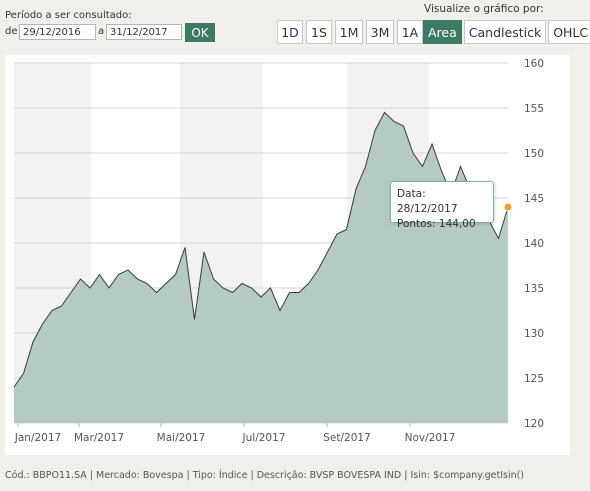 This screenshot has height=491, width=590. Describe the element at coordinates (200, 32) in the screenshot. I see `ok-button: OK` at that location.